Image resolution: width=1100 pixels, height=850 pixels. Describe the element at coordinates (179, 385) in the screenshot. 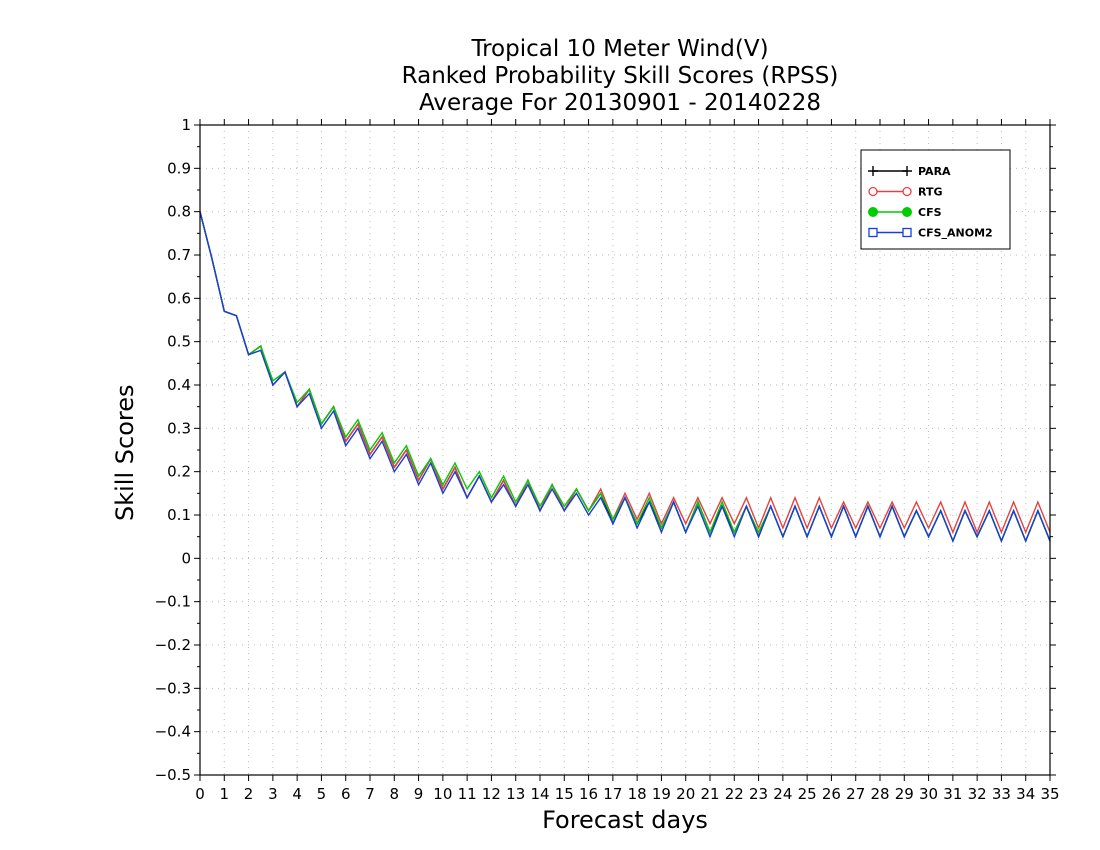

I see `y-tick-label: 0.4` at that location.